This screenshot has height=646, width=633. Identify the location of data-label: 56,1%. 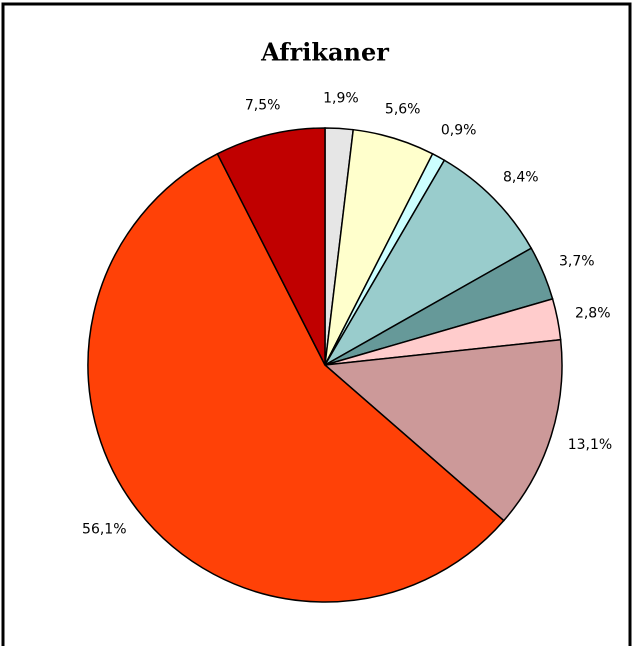
(104, 529).